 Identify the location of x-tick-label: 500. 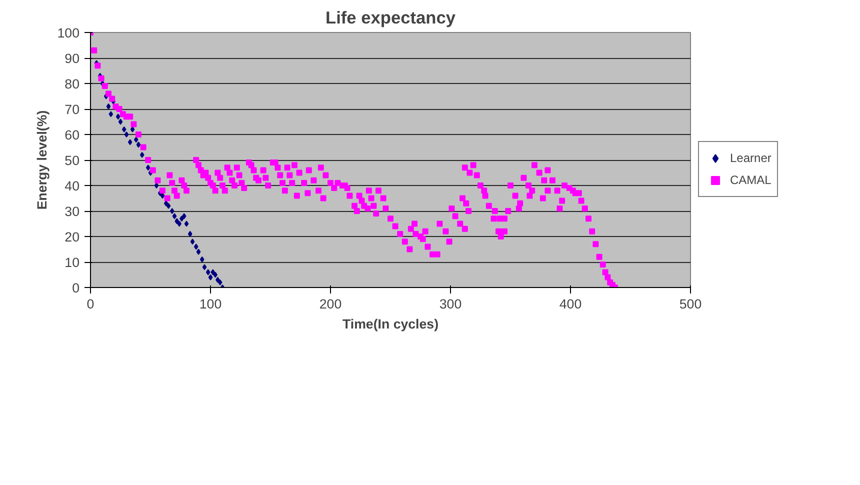
(690, 304).